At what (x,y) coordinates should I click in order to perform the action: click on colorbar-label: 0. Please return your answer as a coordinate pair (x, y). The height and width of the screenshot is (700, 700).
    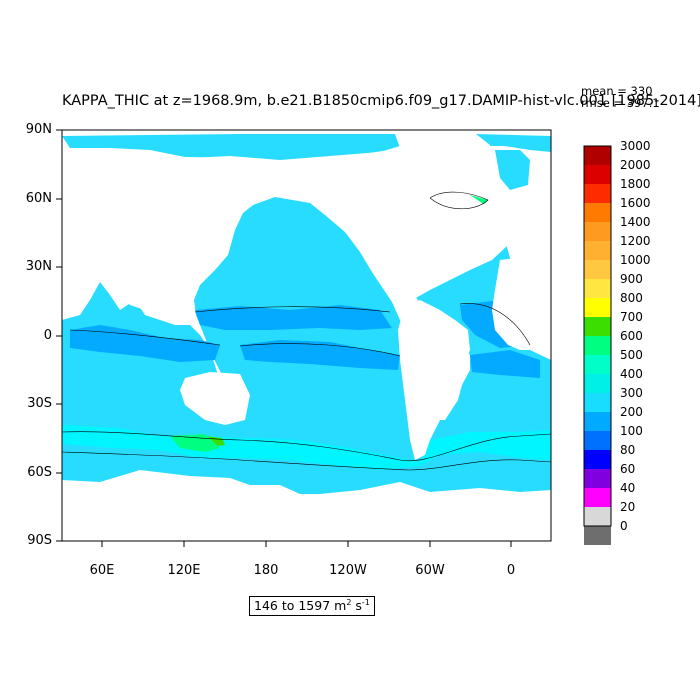
    Looking at the image, I should click on (624, 526).